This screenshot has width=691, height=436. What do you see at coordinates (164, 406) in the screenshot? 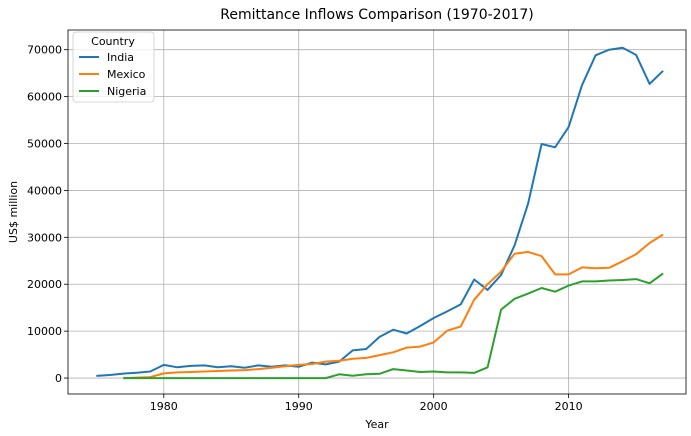
I see `x-tick-label: 1980` at bounding box center [164, 406].